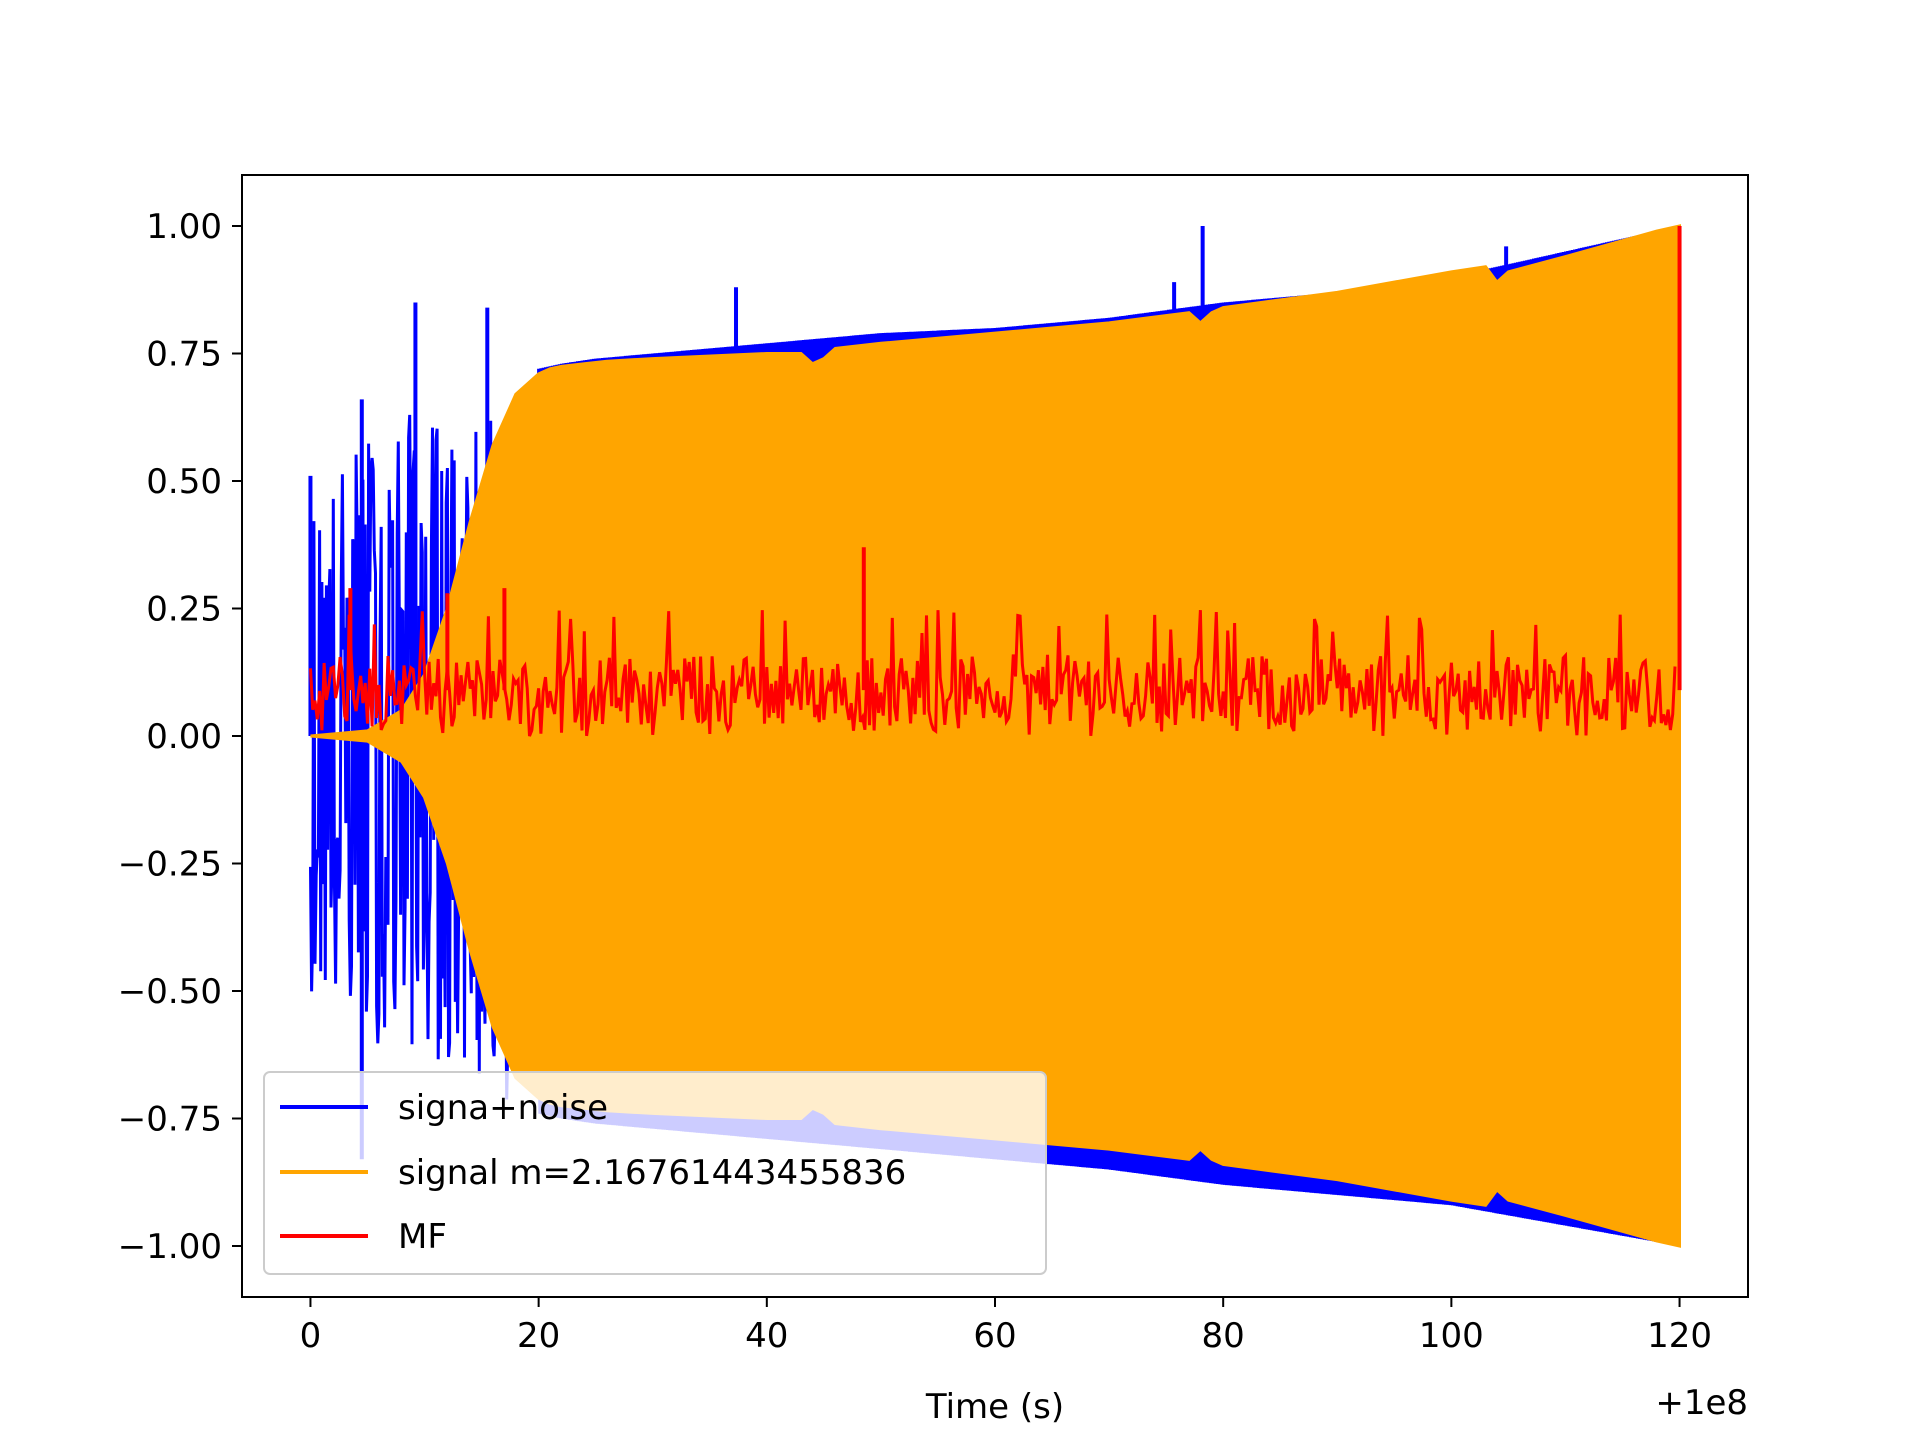 Image resolution: width=1920 pixels, height=1440 pixels. Describe the element at coordinates (311, 1336) in the screenshot. I see `x-tick-label-0: 0` at that location.